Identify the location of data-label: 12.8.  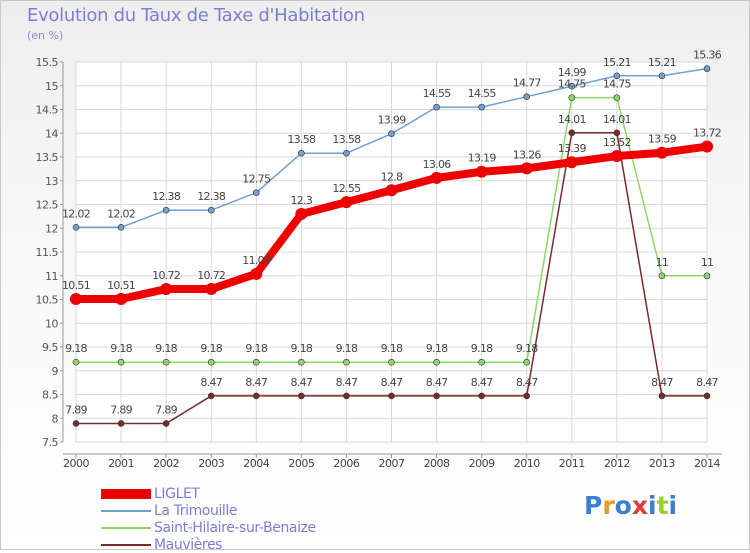
(392, 176).